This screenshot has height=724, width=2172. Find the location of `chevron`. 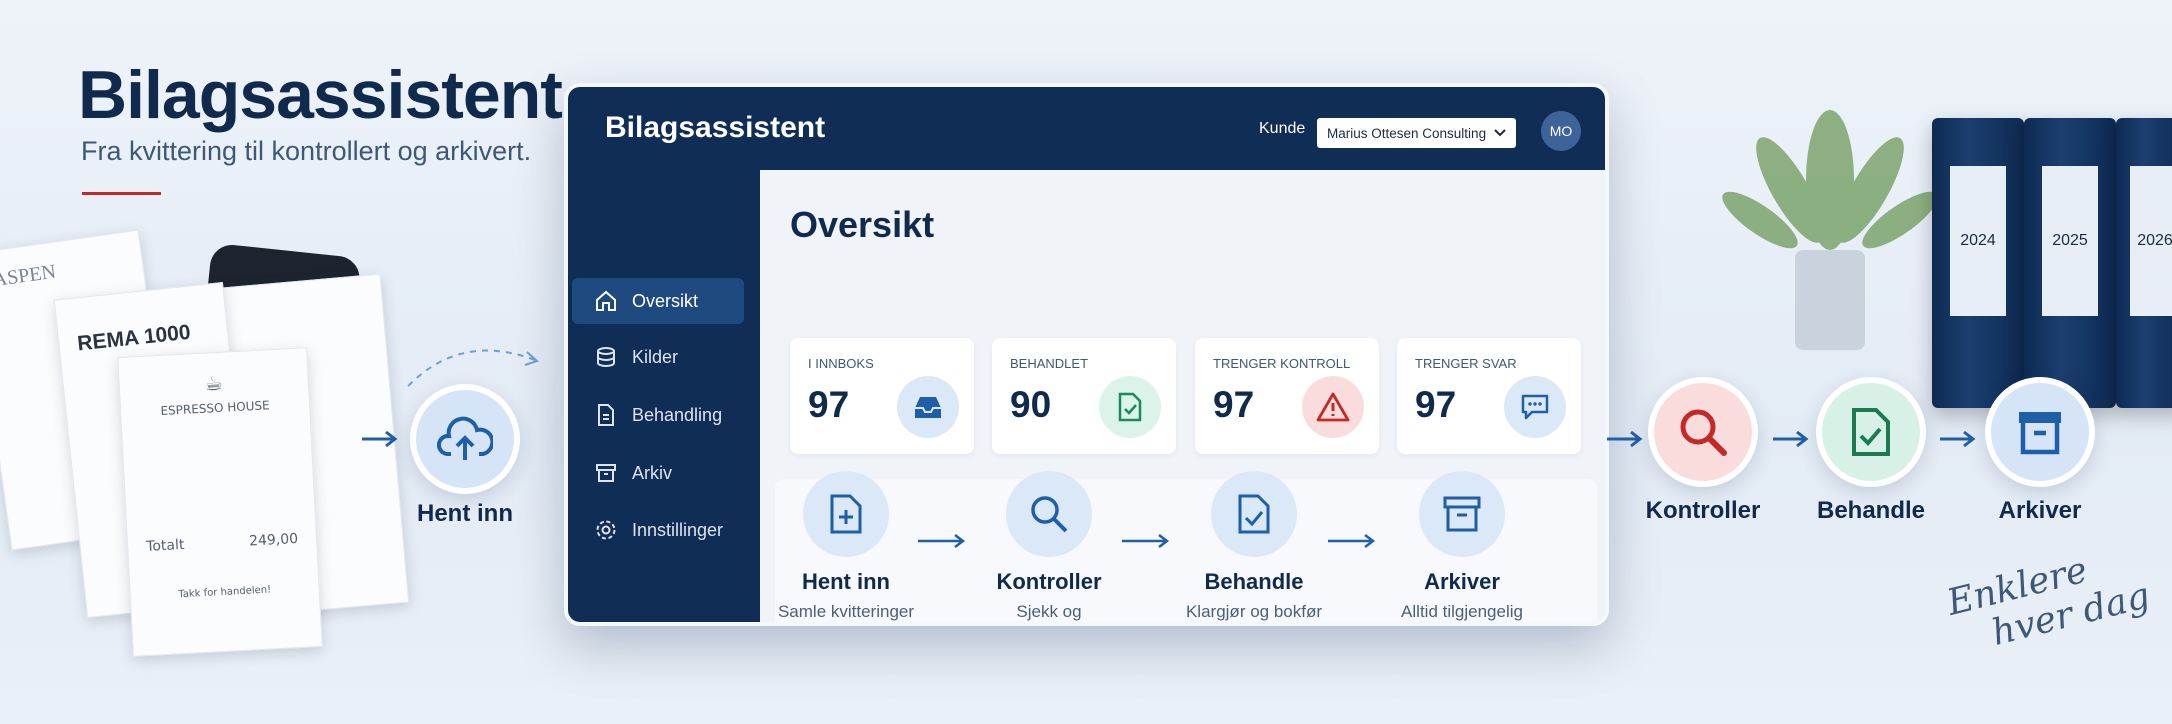

chevron is located at coordinates (1500, 133).